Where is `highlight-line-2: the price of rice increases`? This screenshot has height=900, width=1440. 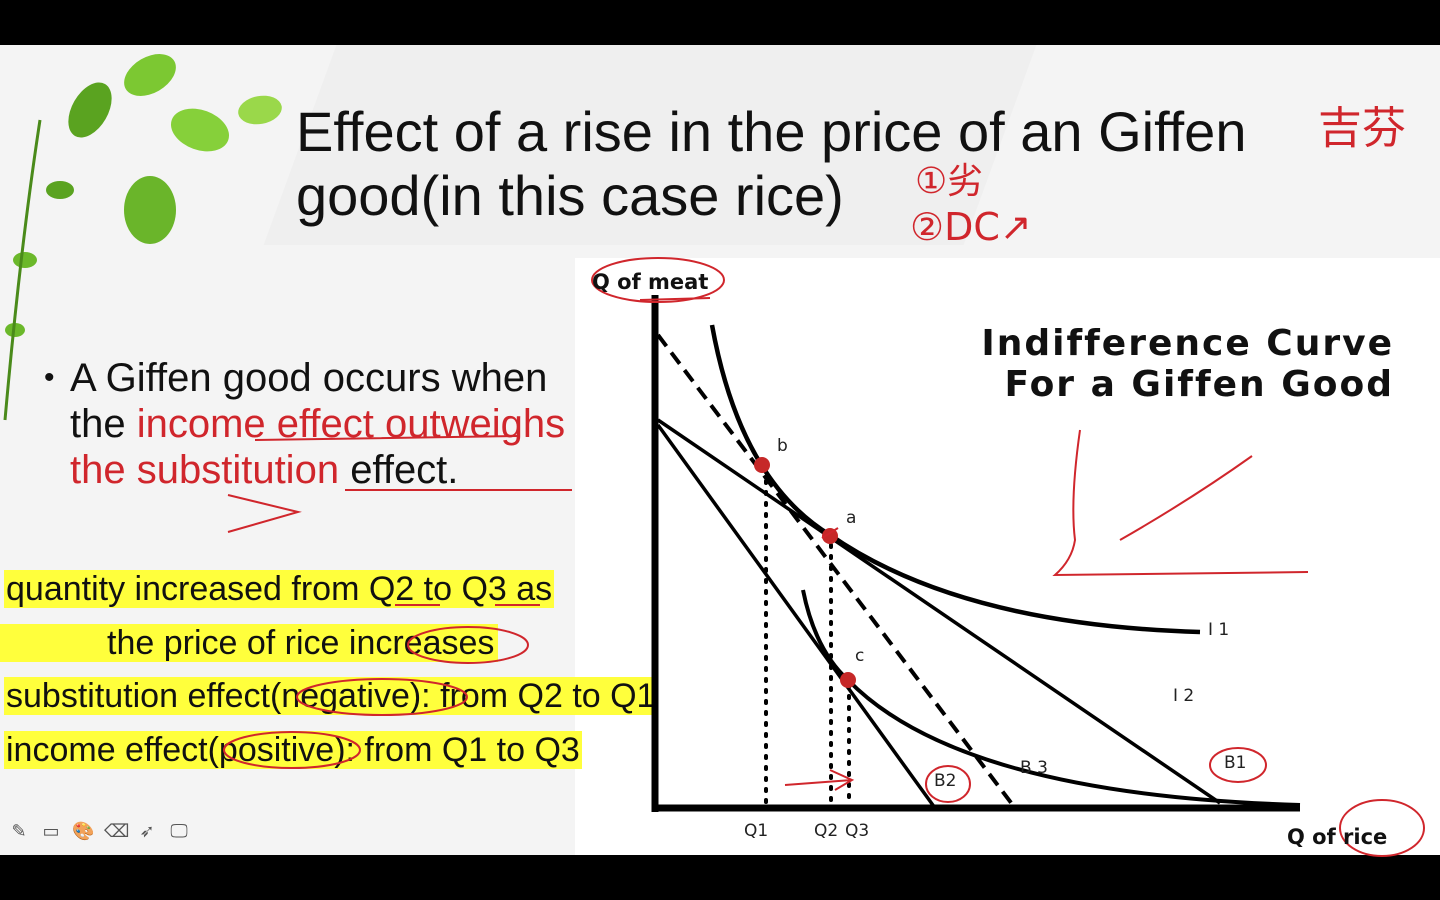 highlight-line-2: the price of rice increases is located at coordinates (249, 643).